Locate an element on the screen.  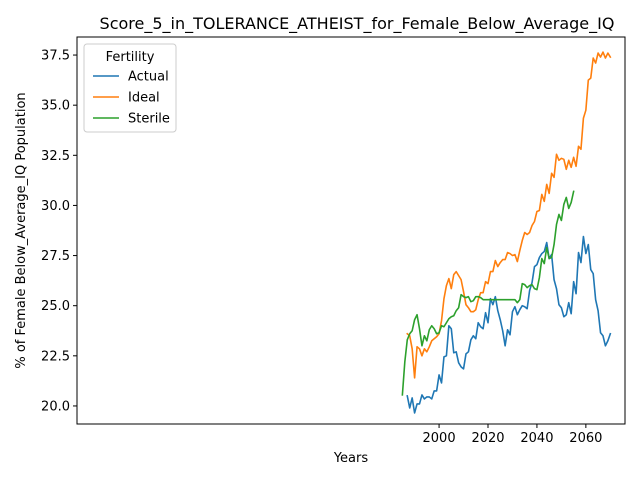
legend-frame is located at coordinates (130, 88).